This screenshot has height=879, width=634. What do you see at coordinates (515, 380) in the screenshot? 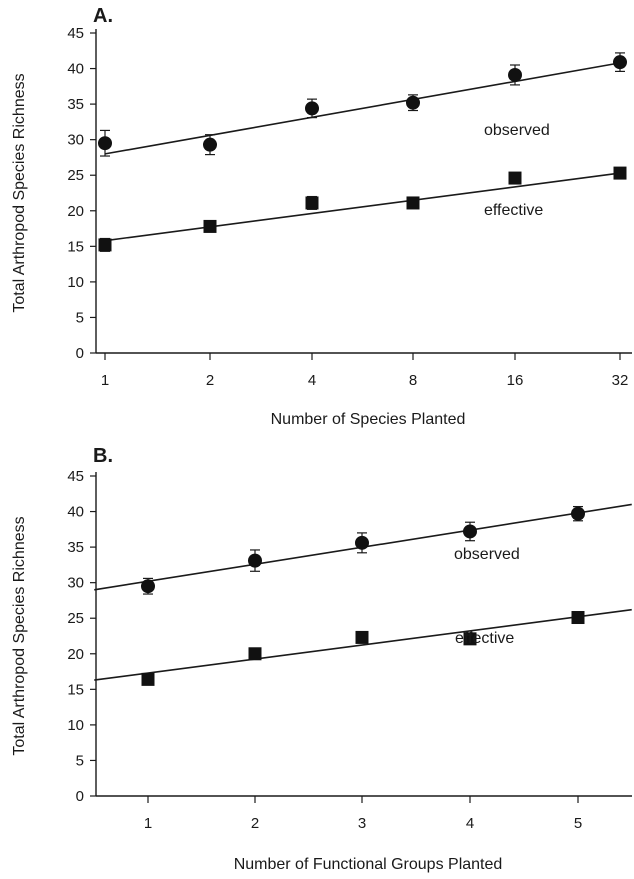
I see `x-tick-label: 16` at bounding box center [515, 380].